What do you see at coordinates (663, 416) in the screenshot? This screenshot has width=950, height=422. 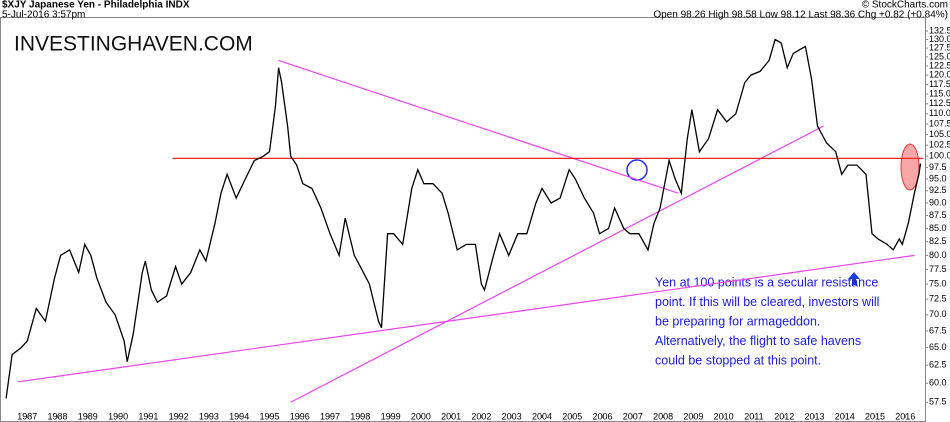 I see `x-tick-label: 2008` at bounding box center [663, 416].